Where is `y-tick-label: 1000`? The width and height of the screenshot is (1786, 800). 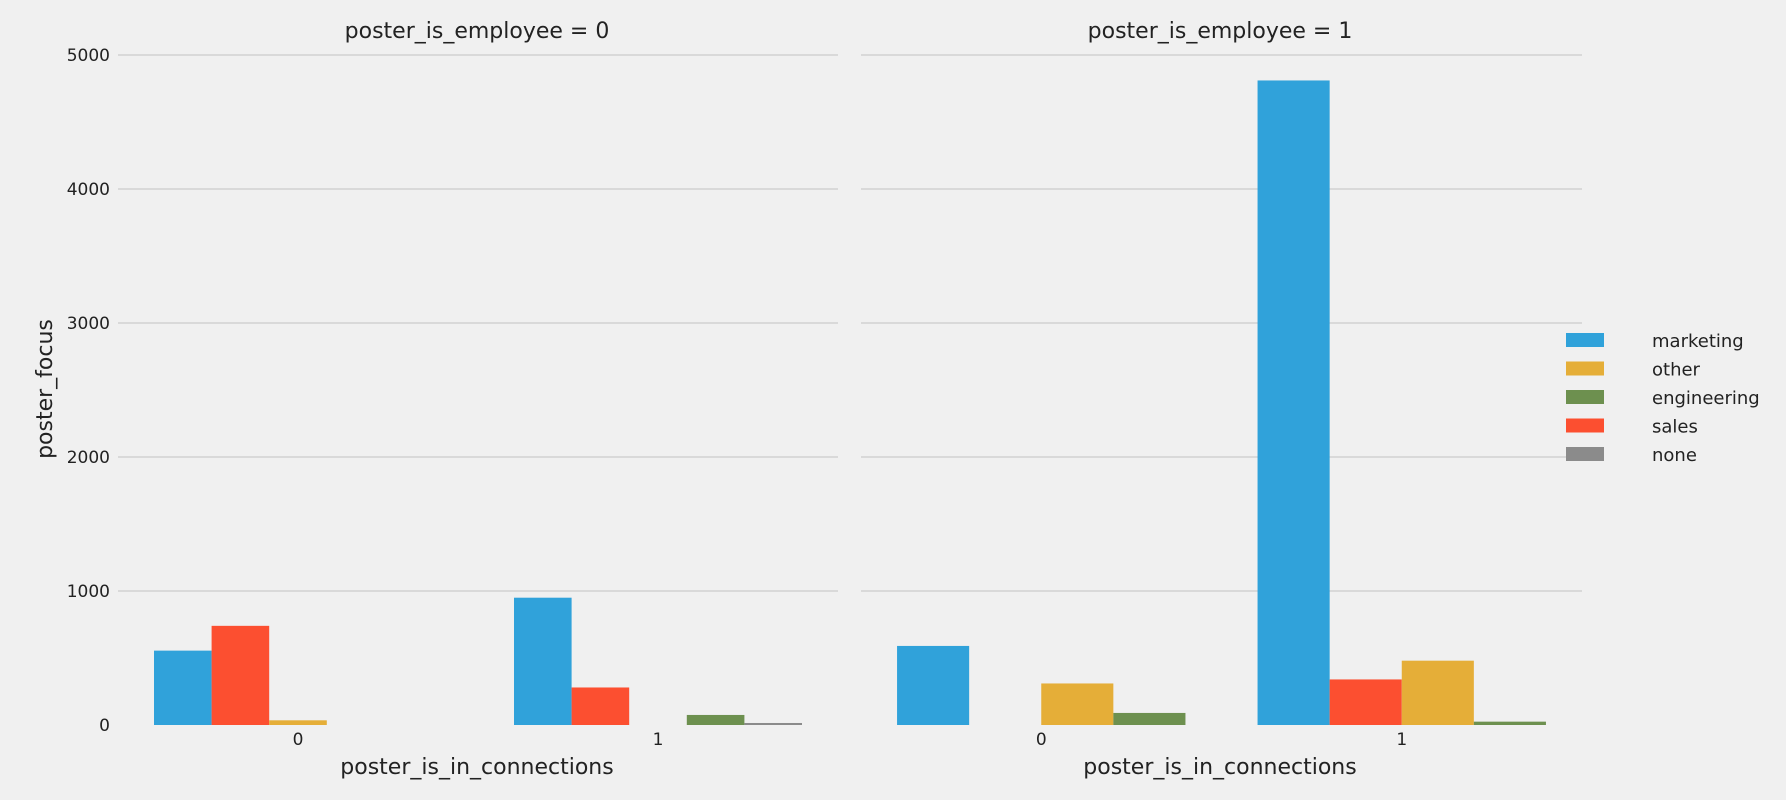
y-tick-label: 1000 is located at coordinates (88, 592).